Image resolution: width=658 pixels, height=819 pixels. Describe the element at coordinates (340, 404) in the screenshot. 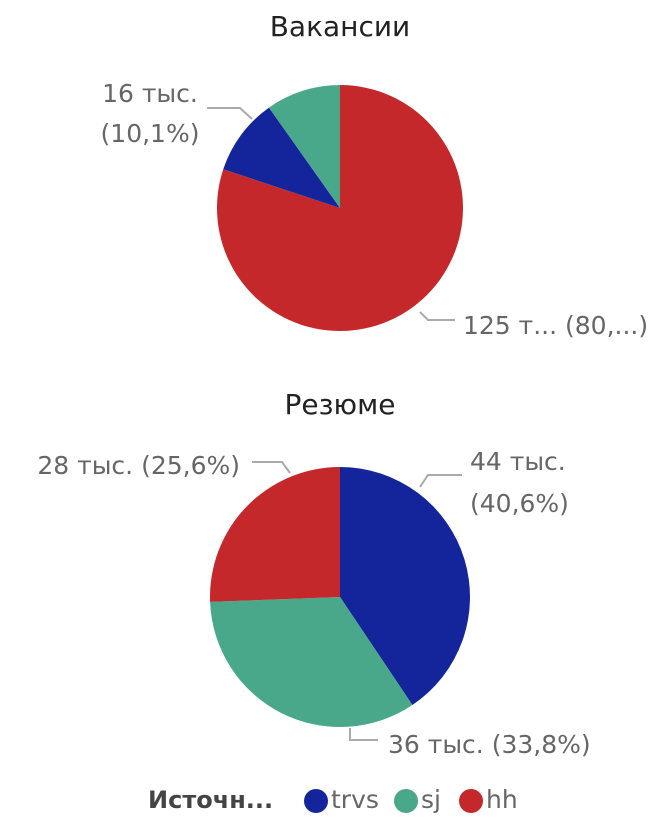

I see `chart-title: Резюме` at that location.